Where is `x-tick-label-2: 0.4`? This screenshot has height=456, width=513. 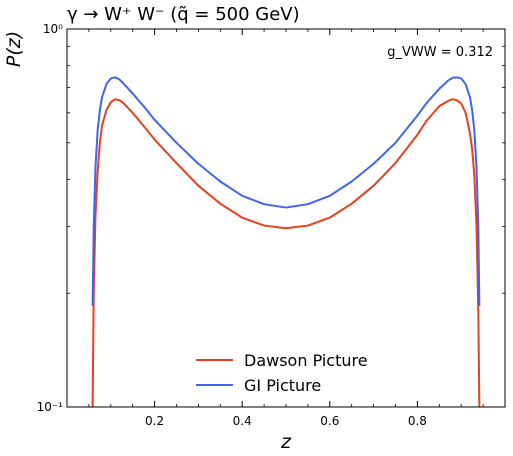
x-tick-label-2: 0.4 is located at coordinates (242, 421).